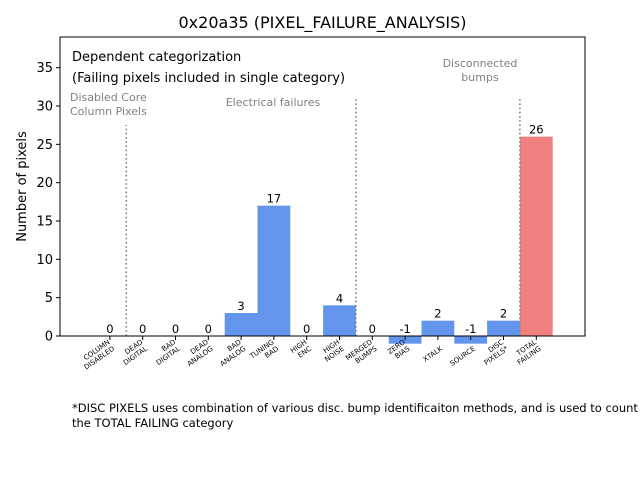  Describe the element at coordinates (44, 260) in the screenshot. I see `y-tick-label: 10` at that location.